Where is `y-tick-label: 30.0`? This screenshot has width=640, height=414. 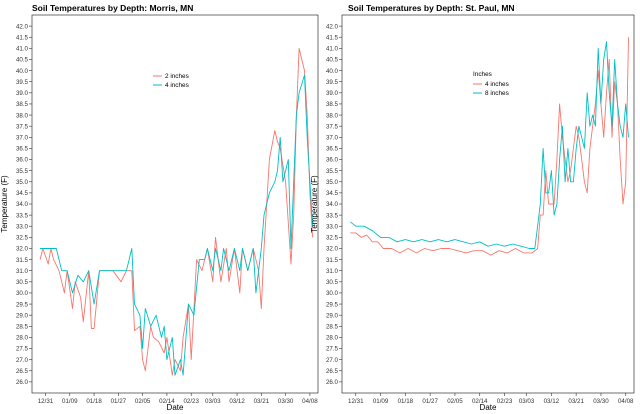 y-tick-label: 30.0 is located at coordinates (332, 293).